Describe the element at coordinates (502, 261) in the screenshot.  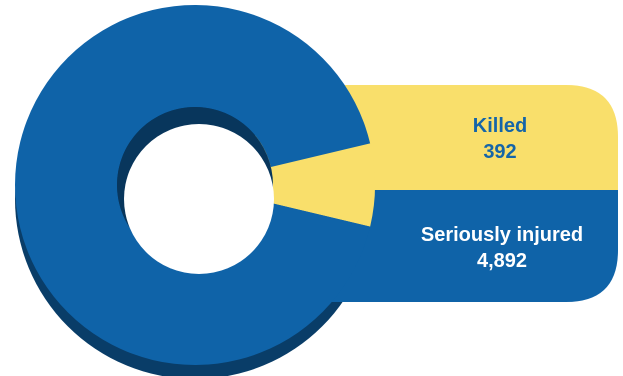
I see `slice-value-seriously-injured: 4,892` at that location.